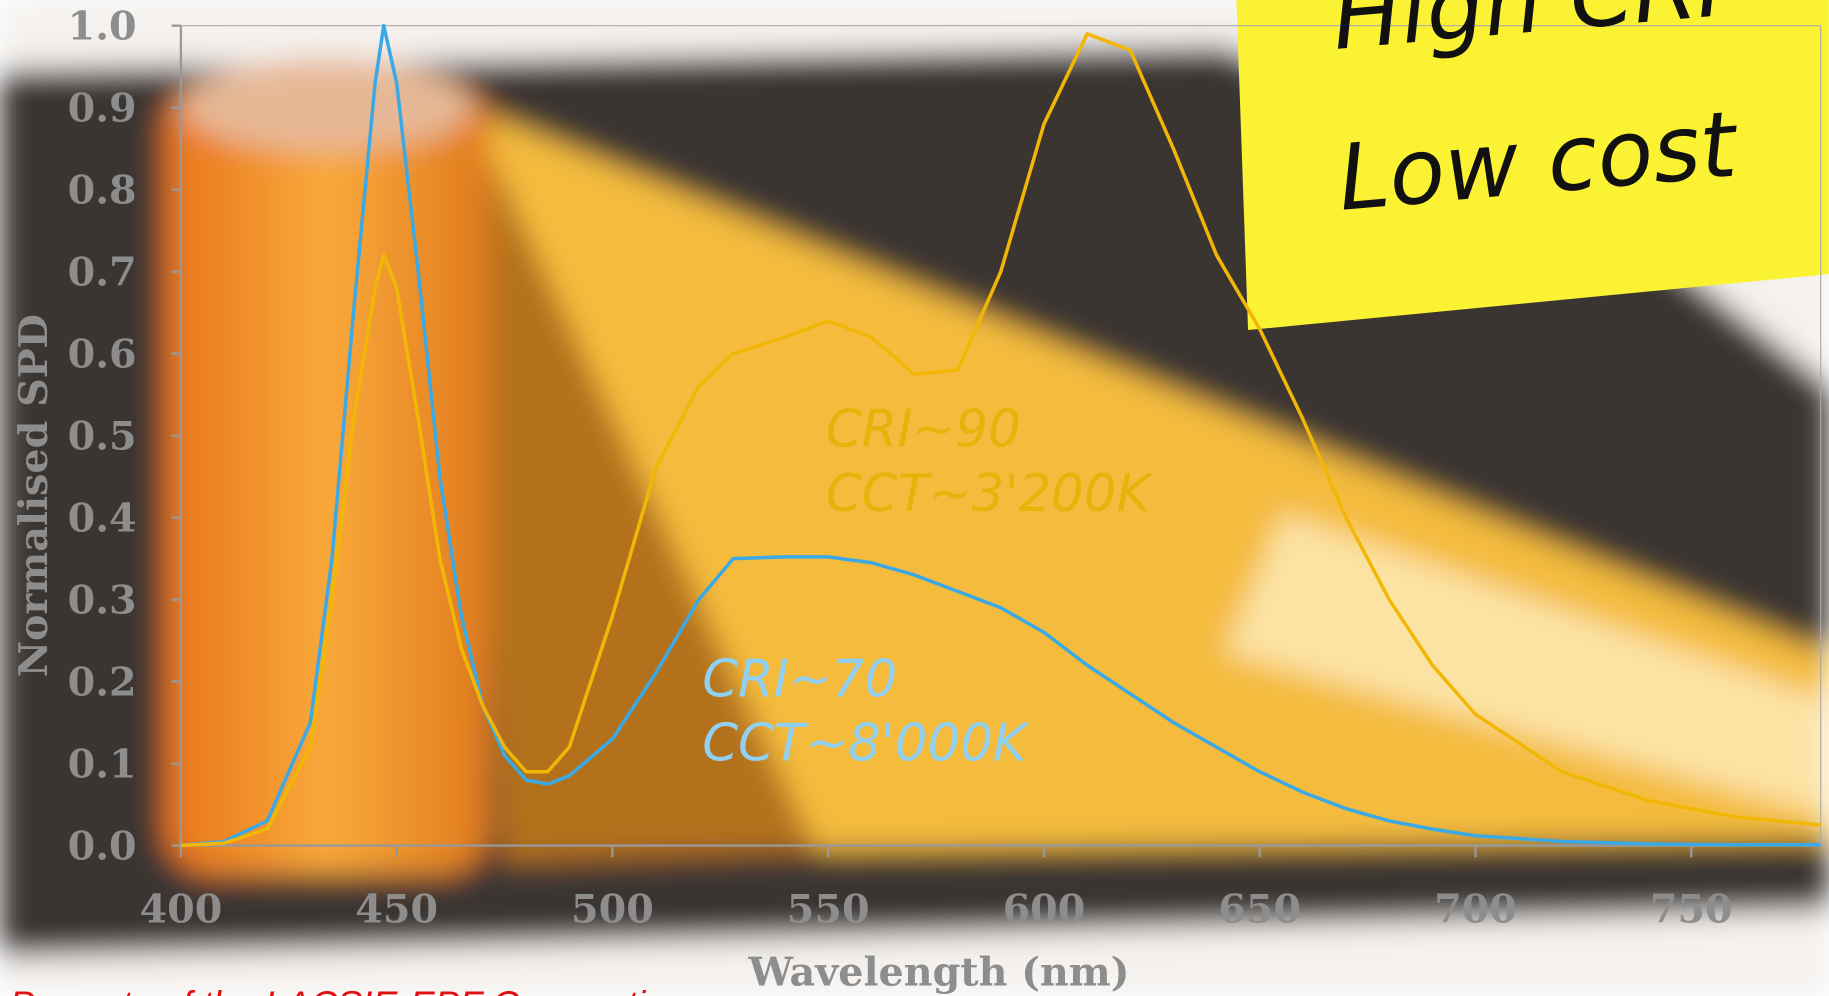  What do you see at coordinates (181, 910) in the screenshot?
I see `x-tick-label: 400` at bounding box center [181, 910].